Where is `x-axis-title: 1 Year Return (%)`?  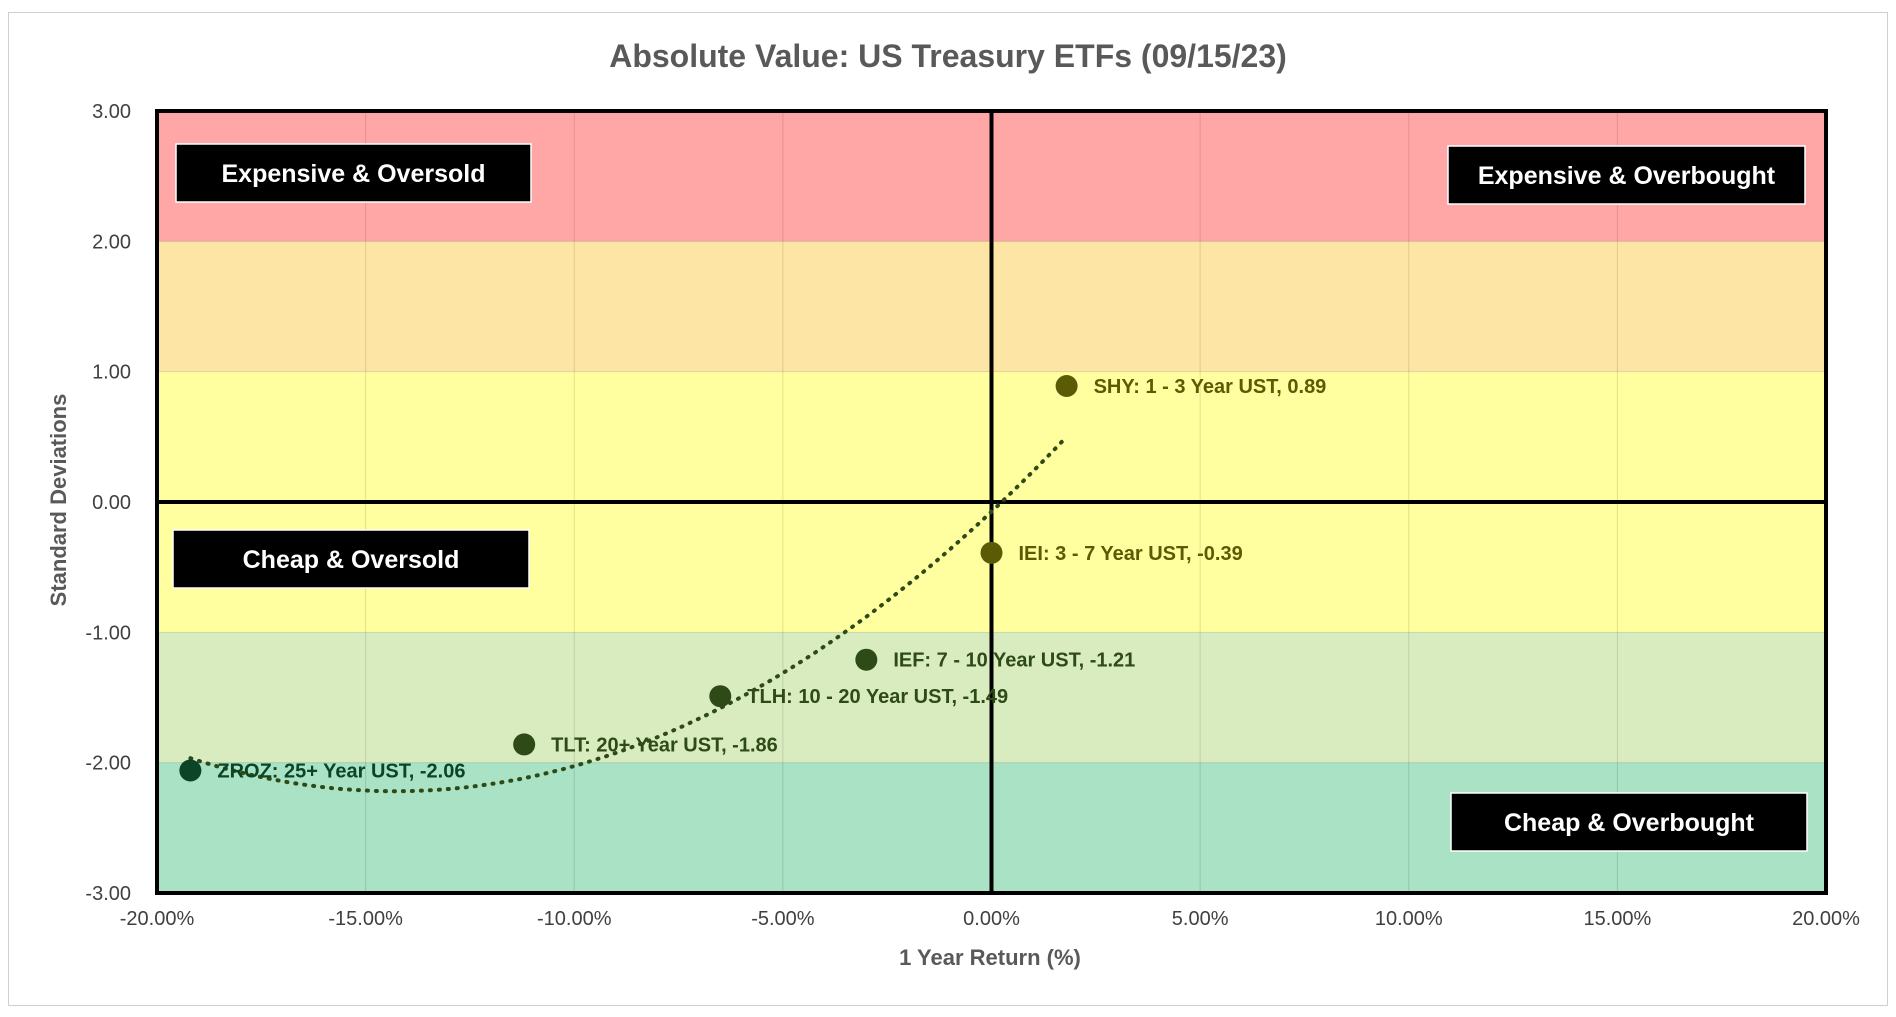
x-axis-title: 1 Year Return (%) is located at coordinates (990, 957).